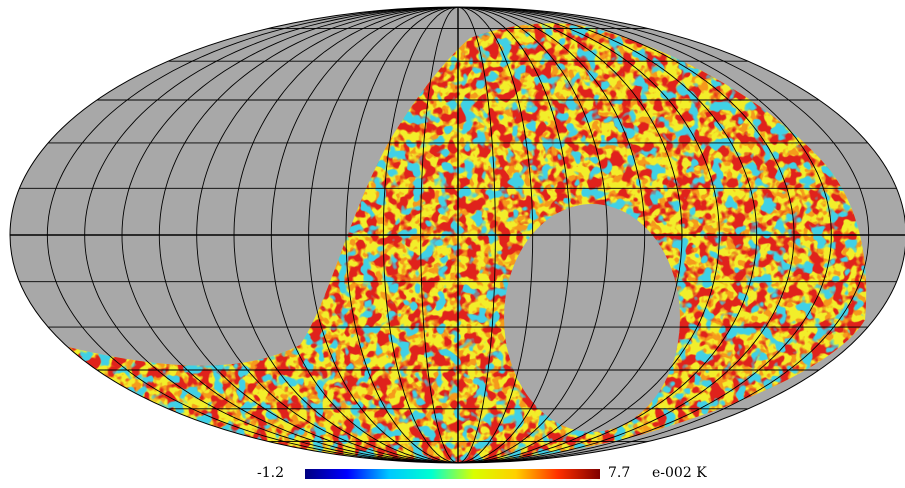  I want to click on colorbar-max-label: 7.7, so click(619, 473).